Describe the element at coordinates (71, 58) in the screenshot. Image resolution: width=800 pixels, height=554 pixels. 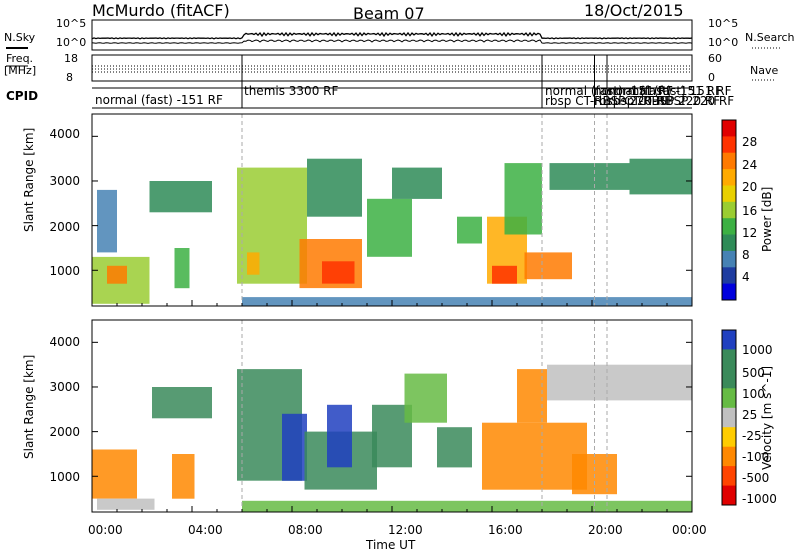
I see `freq-tick-high: 18` at that location.